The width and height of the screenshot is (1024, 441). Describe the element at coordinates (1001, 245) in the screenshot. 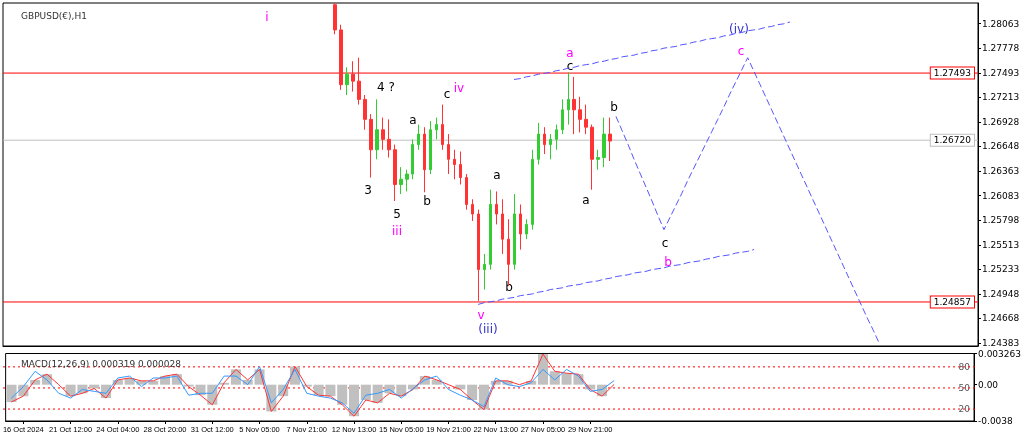

I see `y-tick-label: 1.25513` at that location.